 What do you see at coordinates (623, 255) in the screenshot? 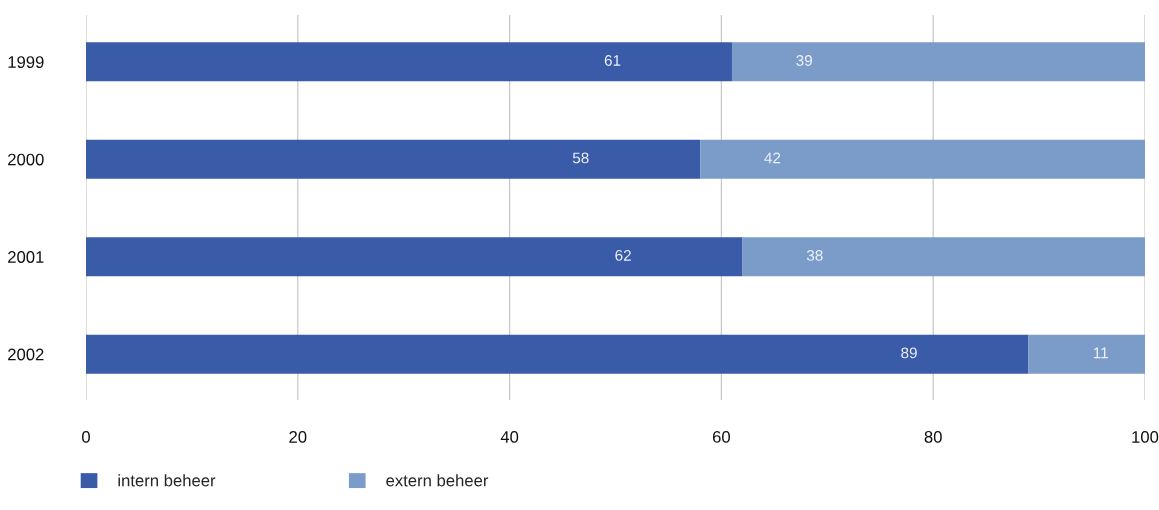
I see `data-label: 62` at bounding box center [623, 255].